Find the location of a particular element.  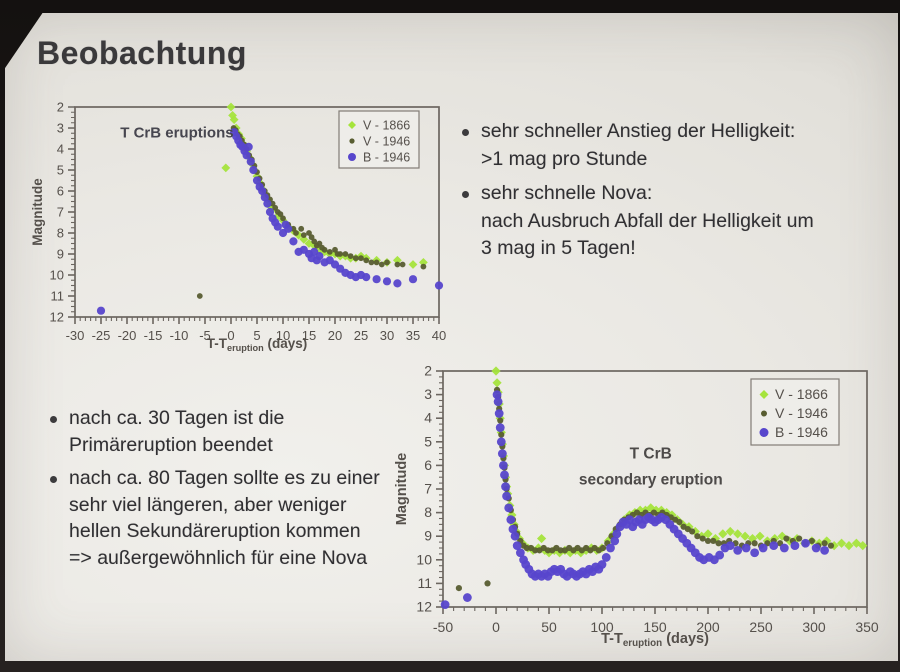

svg-text: secondary eruption is located at coordinates (651, 479).